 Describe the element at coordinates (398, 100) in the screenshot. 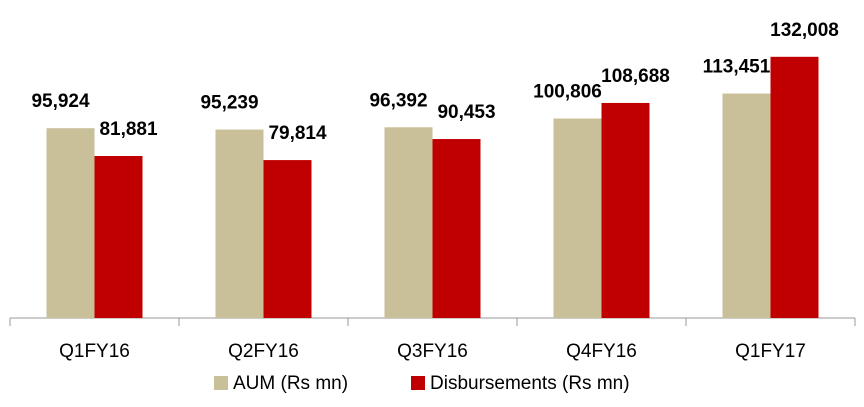

I see `data-label: 96,392` at that location.